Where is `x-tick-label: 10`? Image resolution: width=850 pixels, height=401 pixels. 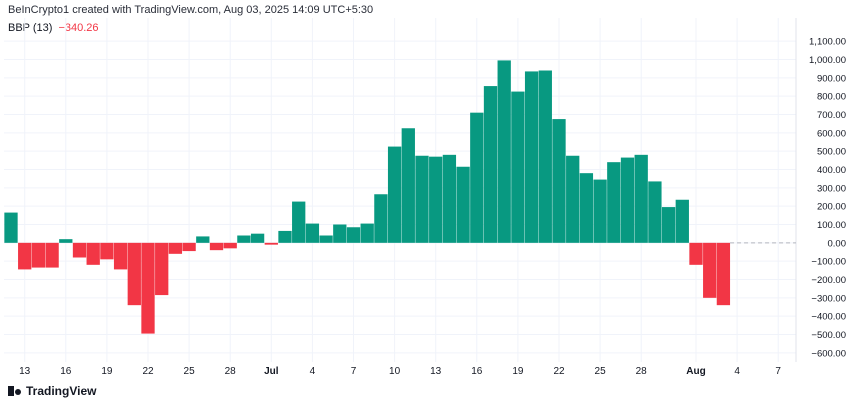
x-tick-label: 10 is located at coordinates (395, 371).